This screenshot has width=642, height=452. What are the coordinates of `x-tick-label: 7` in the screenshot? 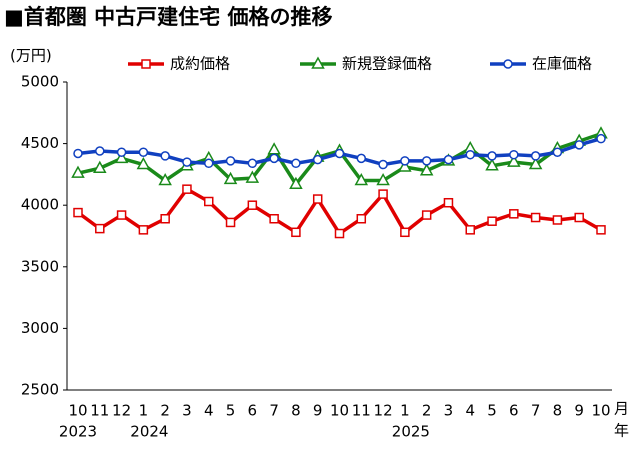 It's located at (274, 411).